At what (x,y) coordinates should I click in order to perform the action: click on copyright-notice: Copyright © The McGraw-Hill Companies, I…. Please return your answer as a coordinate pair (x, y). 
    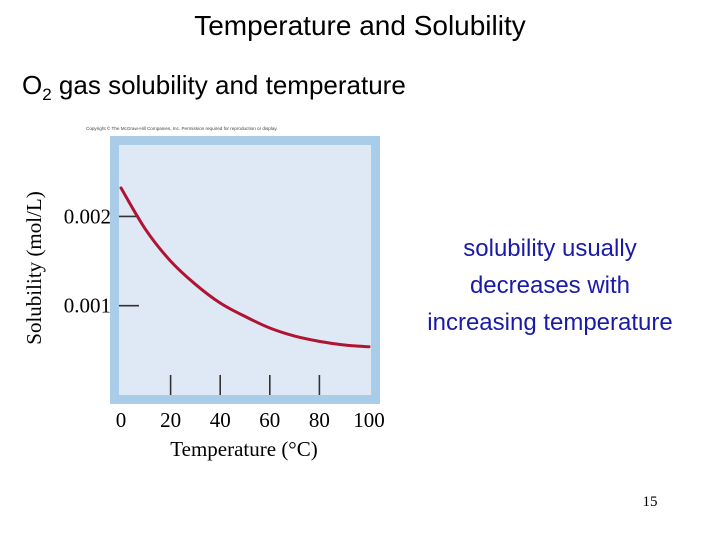
    Looking at the image, I should click on (182, 128).